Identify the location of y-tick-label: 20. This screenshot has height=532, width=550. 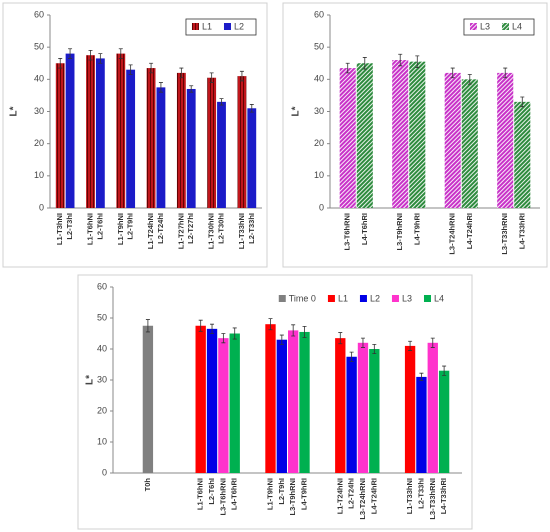
(39, 143).